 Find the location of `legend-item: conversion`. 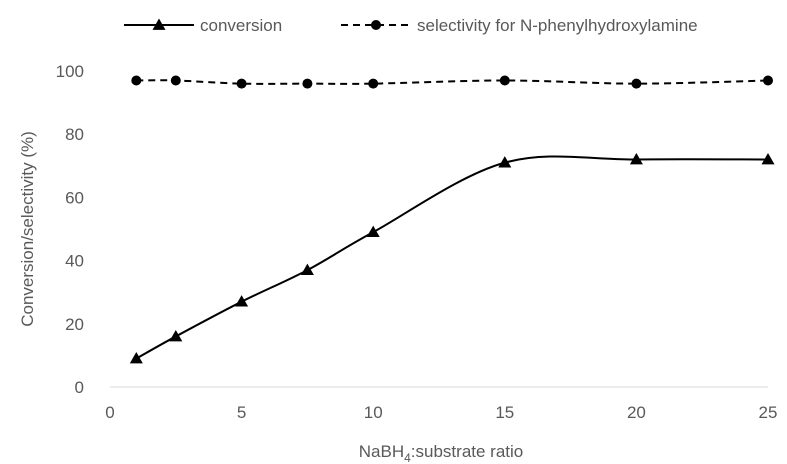

legend-item: conversion is located at coordinates (203, 25).